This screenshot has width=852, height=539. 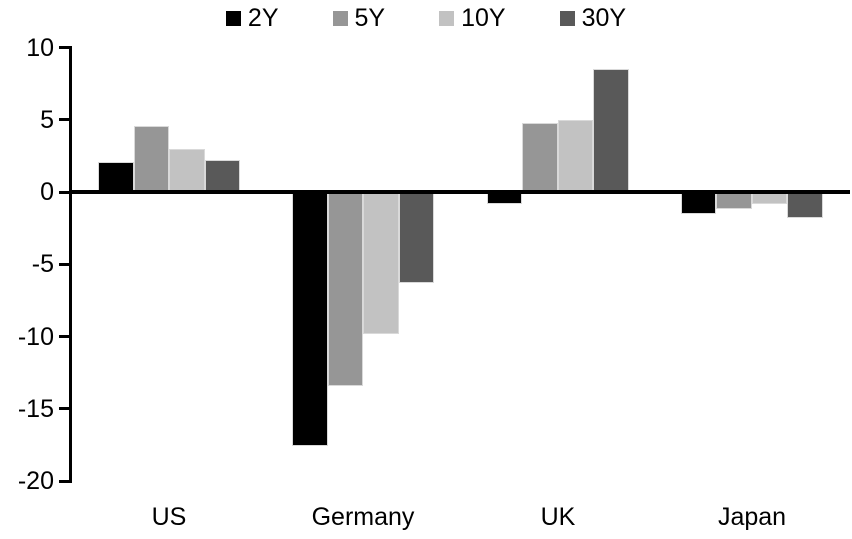 What do you see at coordinates (416, 237) in the screenshot?
I see `bar-germany-30y` at bounding box center [416, 237].